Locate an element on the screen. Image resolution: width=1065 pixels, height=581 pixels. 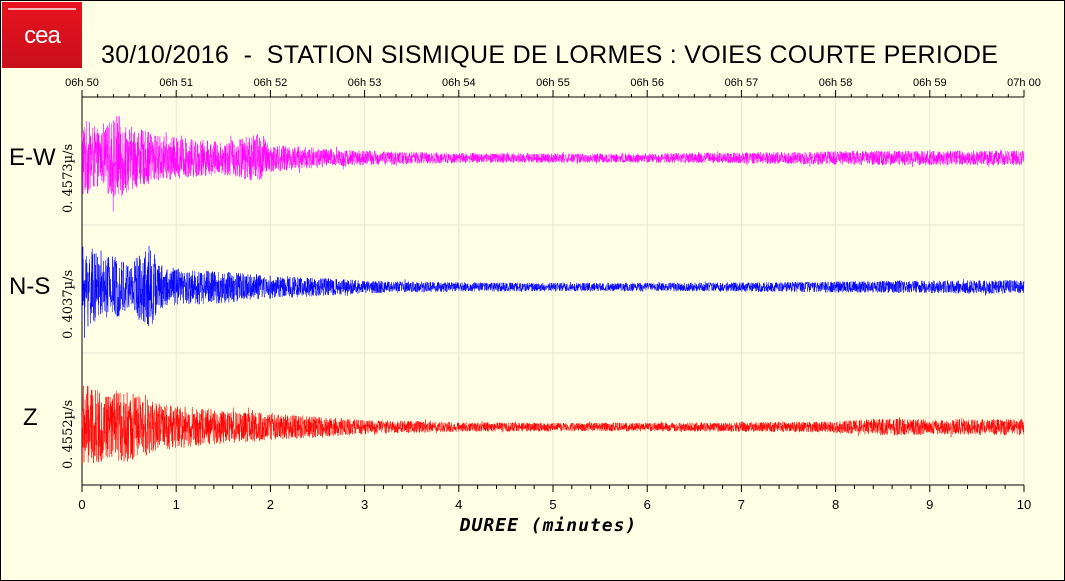
logo-text: cea is located at coordinates (42, 35).